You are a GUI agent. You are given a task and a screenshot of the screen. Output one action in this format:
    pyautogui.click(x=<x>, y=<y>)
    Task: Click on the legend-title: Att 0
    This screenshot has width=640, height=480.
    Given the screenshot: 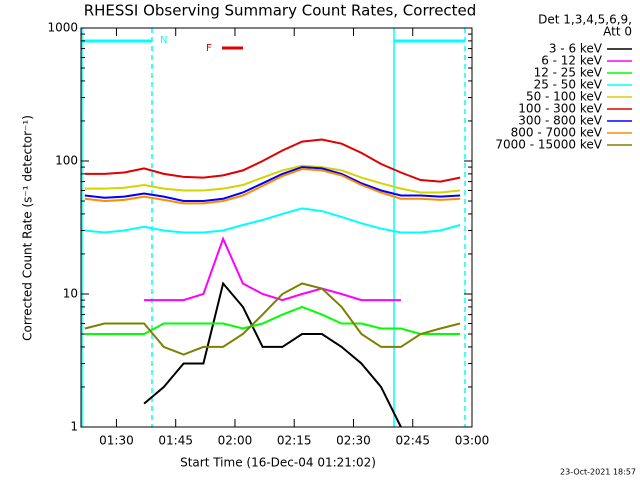 What is the action you would take?
    pyautogui.click(x=617, y=32)
    